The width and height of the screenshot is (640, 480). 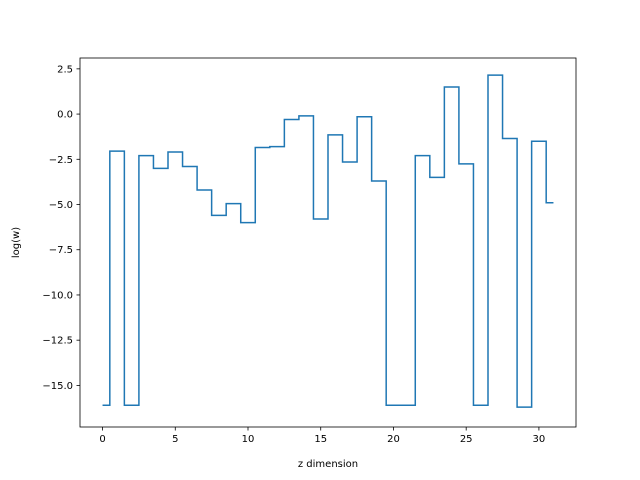 What do you see at coordinates (57, 295) in the screenshot?
I see `y-tick-label: −10.0` at bounding box center [57, 295].